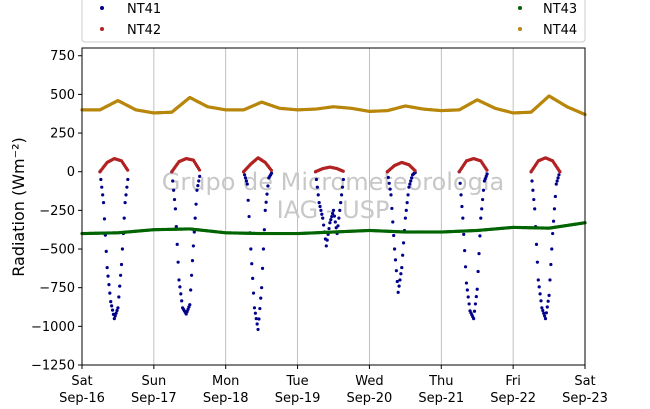 The width and height of the screenshot is (650, 409). I want to click on legend-marker-nt41, so click(102, 8).